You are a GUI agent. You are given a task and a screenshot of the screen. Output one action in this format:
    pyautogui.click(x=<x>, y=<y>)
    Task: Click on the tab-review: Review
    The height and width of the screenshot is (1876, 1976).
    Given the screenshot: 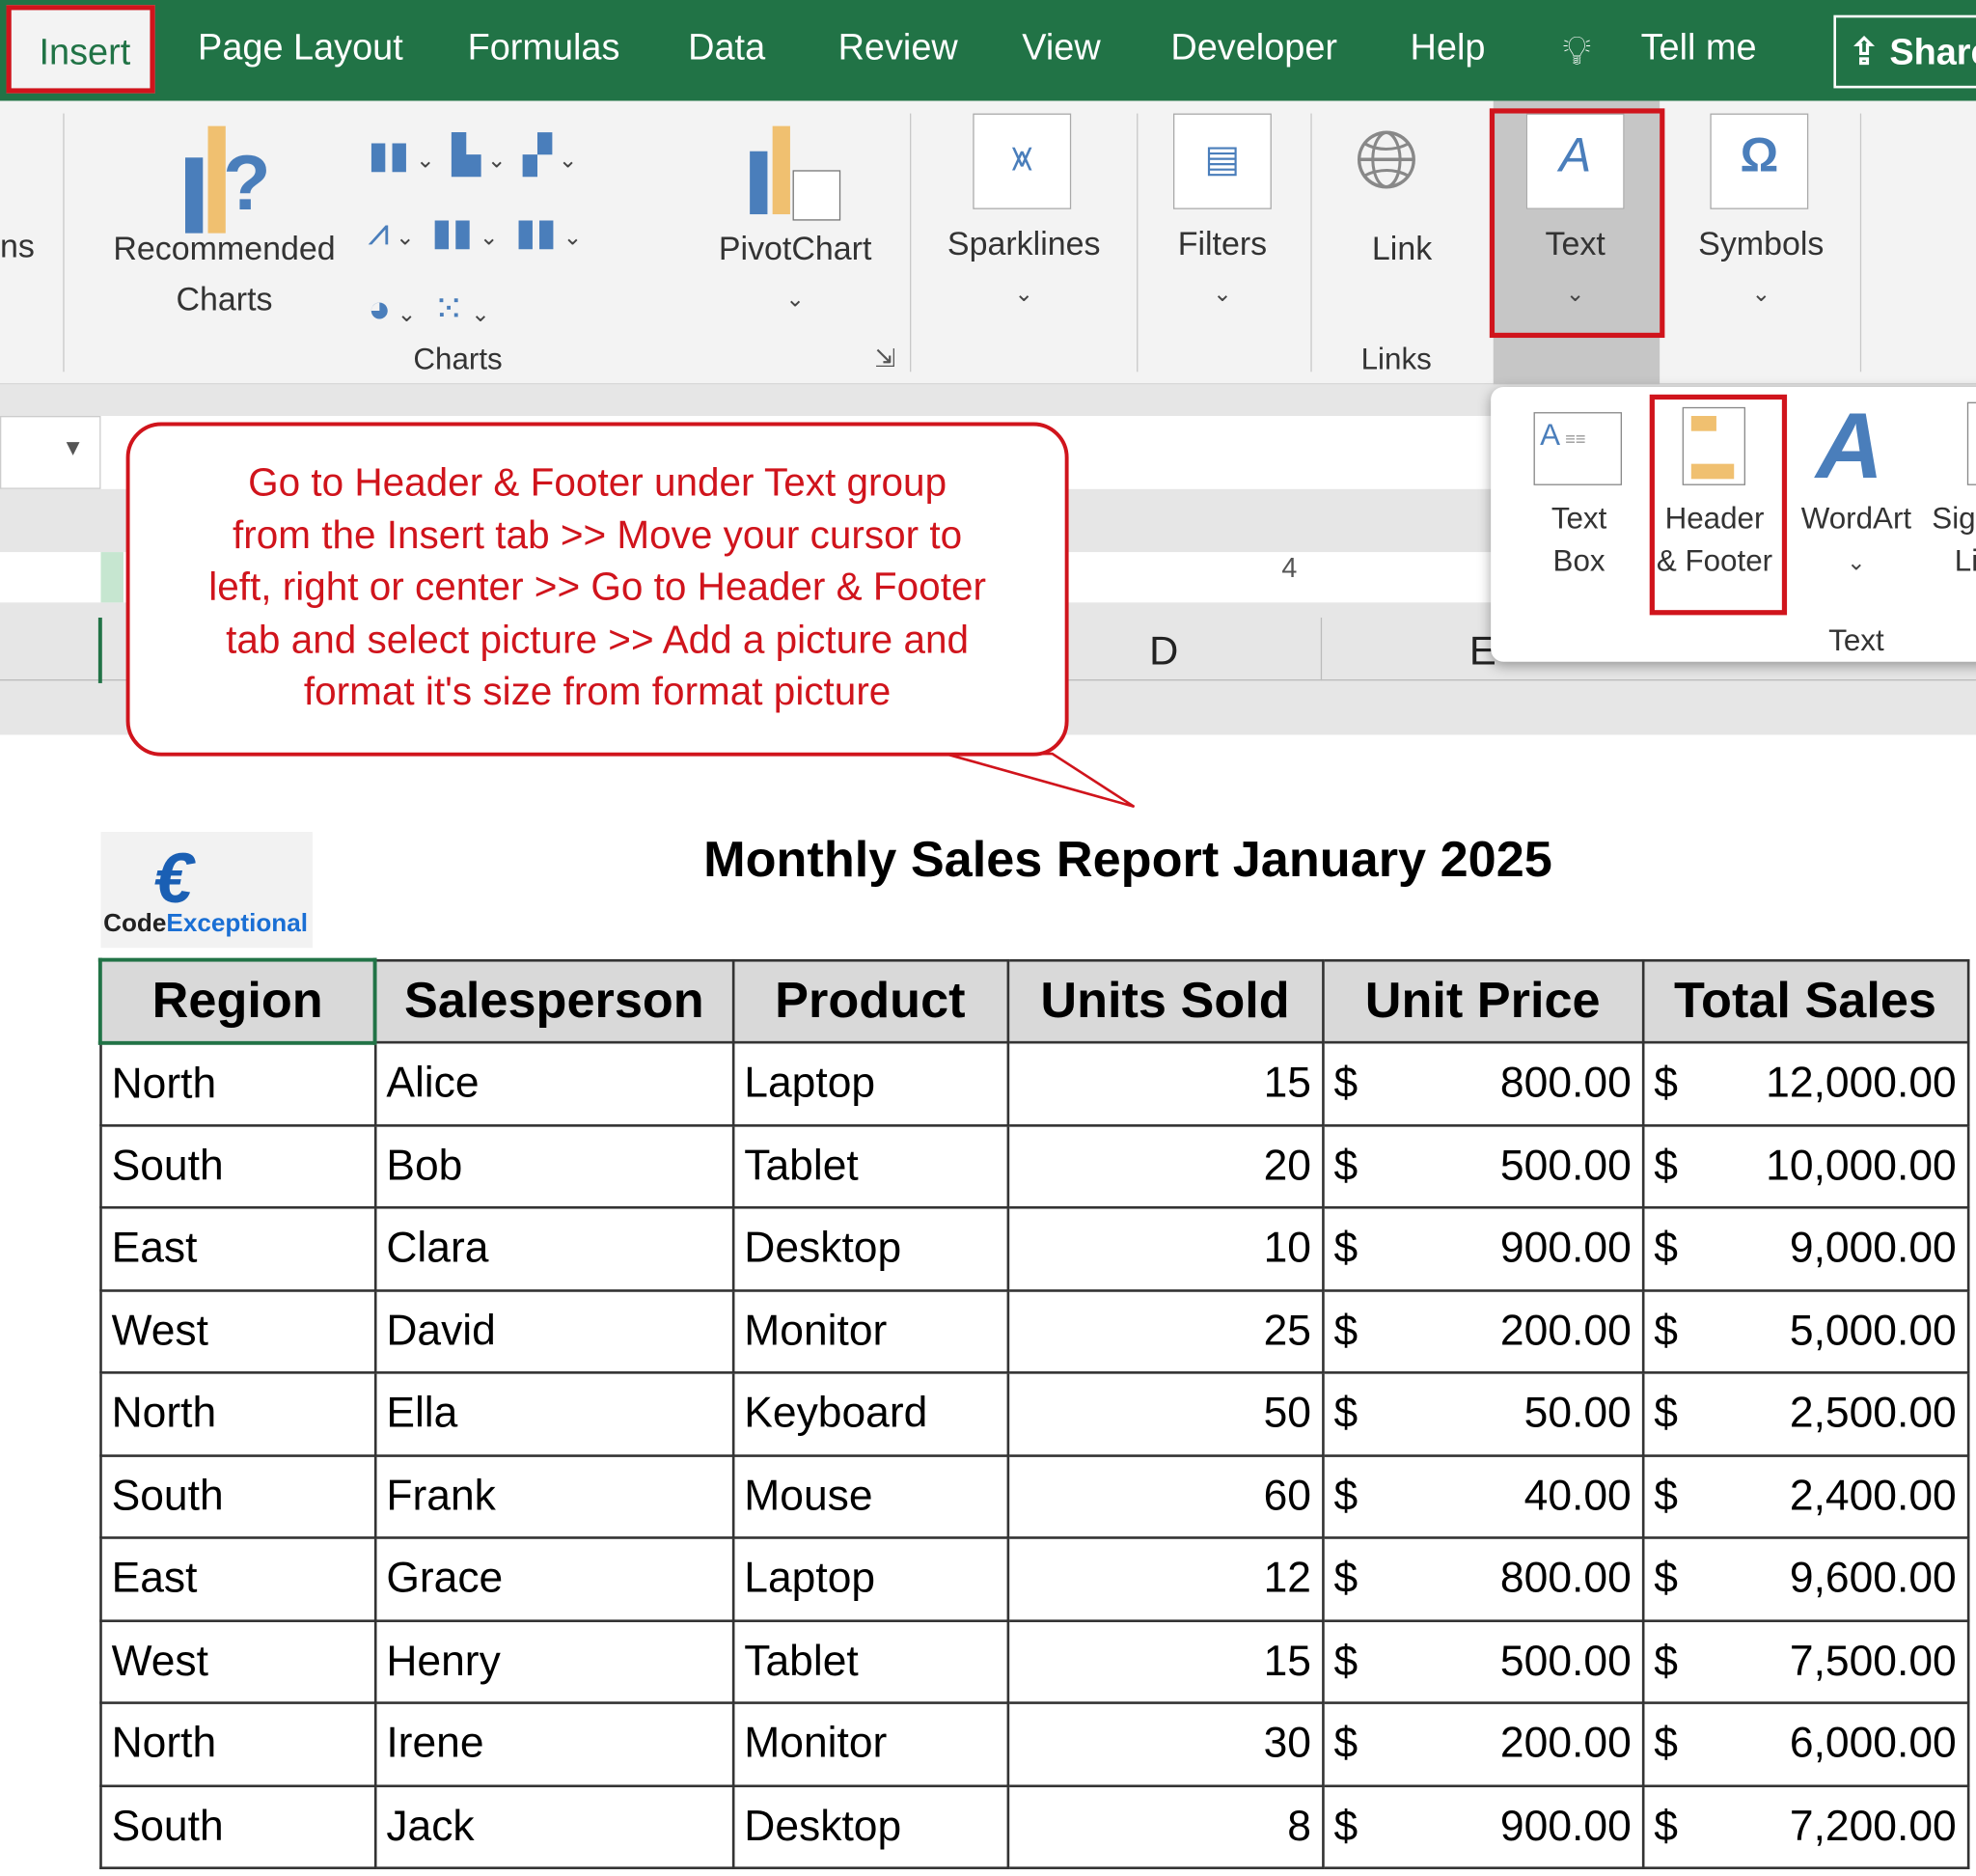 What is the action you would take?
    pyautogui.click(x=897, y=48)
    